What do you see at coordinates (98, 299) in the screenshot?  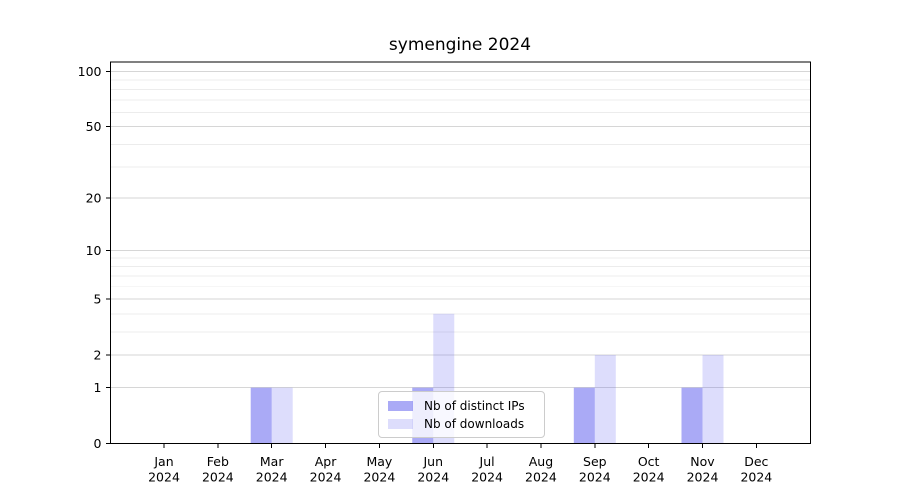 I see `y-tick-label: 5` at bounding box center [98, 299].